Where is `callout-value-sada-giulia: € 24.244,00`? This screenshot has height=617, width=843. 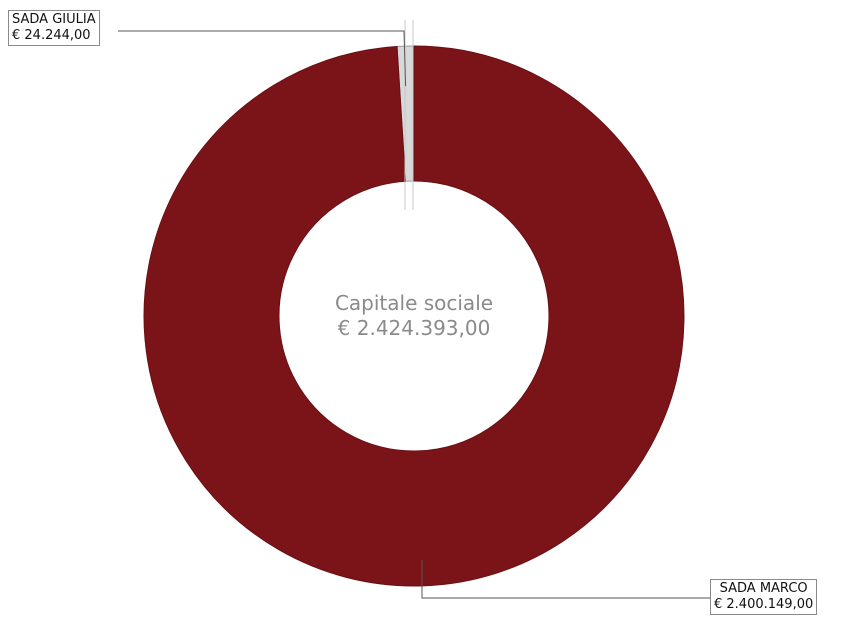 callout-value-sada-giulia: € 24.244,00 is located at coordinates (51, 35).